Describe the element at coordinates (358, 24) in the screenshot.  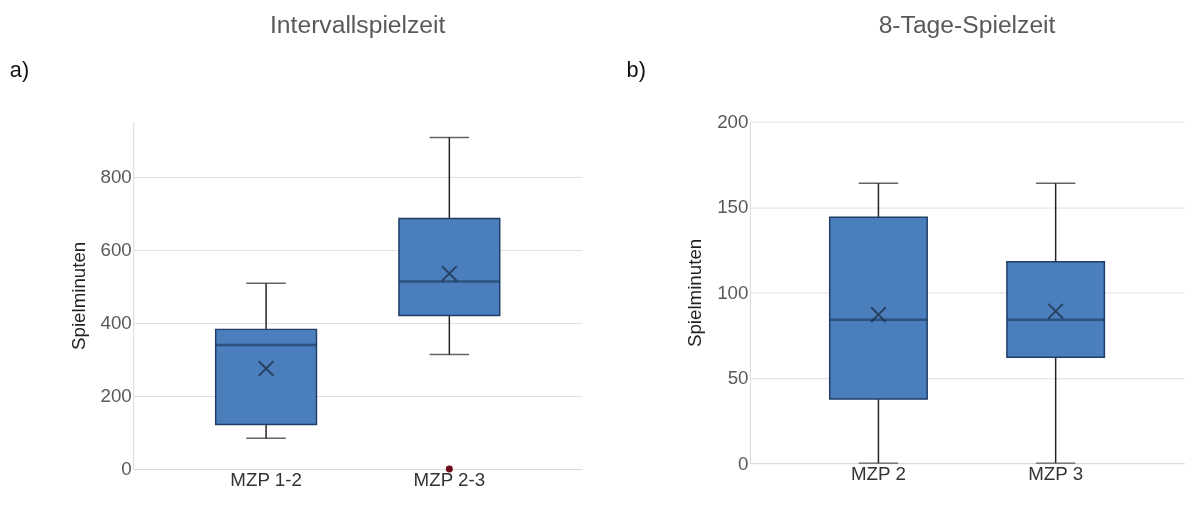
I see `chart-title: Intervallspielzeit` at that location.